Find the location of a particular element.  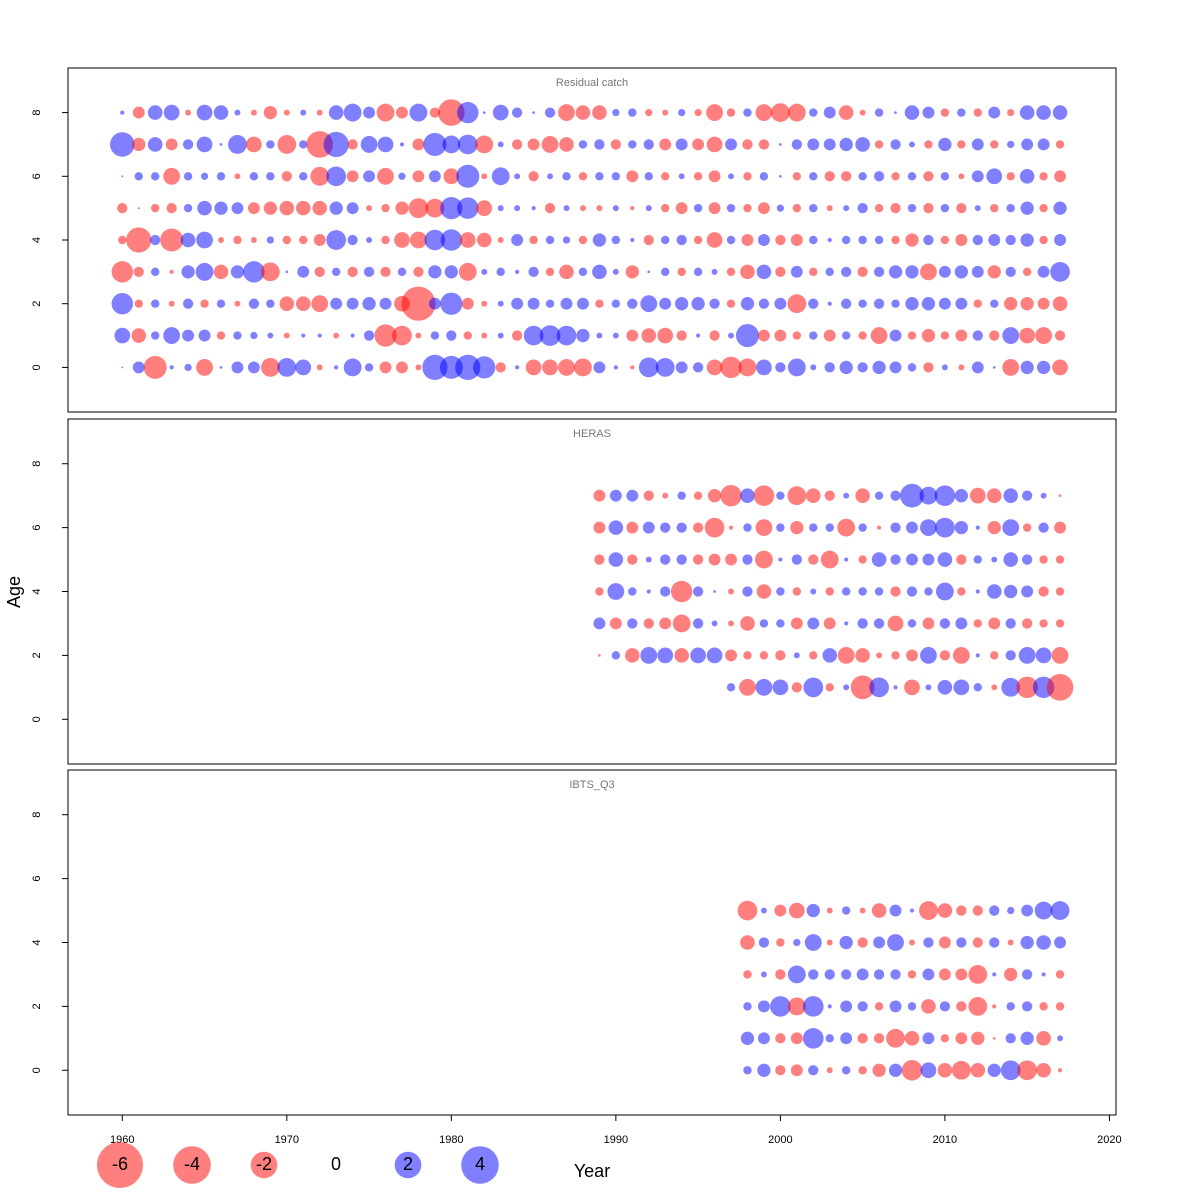

legend-bubble is located at coordinates (120, 1165).